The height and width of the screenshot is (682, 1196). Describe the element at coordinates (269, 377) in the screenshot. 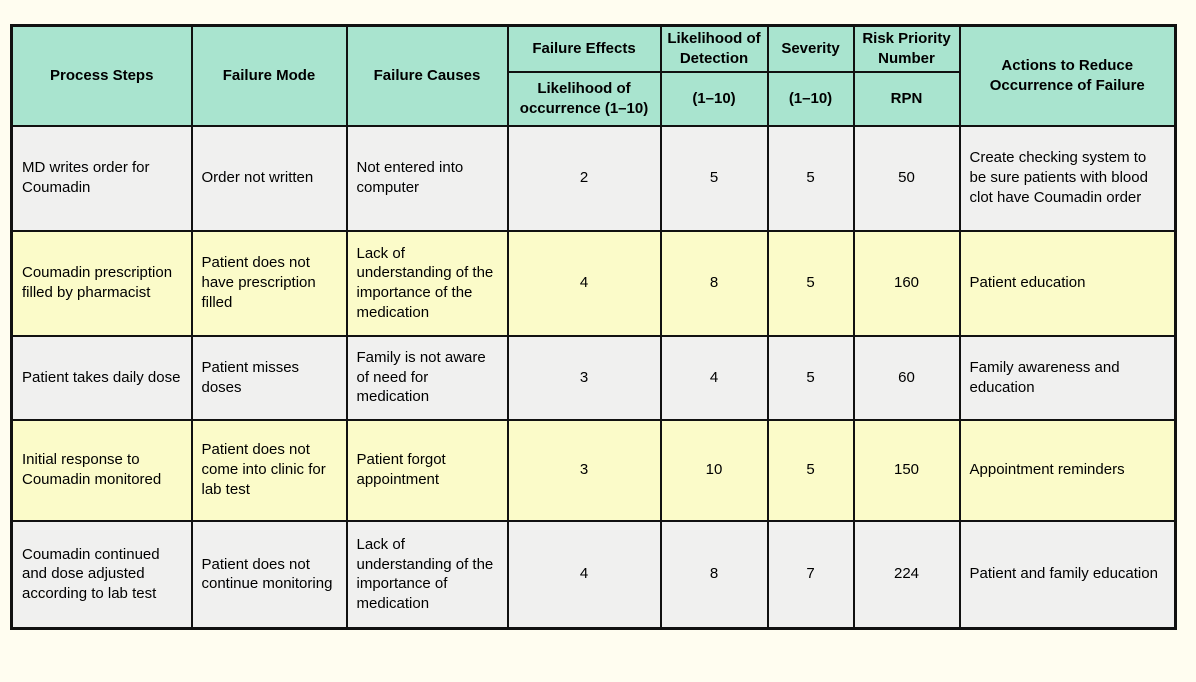

I see `cell-failure-mode: Patient misses doses` at that location.